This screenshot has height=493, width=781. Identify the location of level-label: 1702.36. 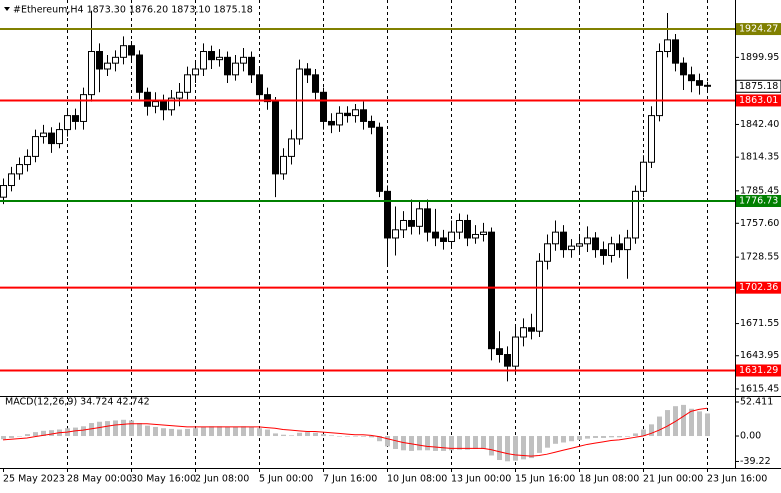
(758, 287).